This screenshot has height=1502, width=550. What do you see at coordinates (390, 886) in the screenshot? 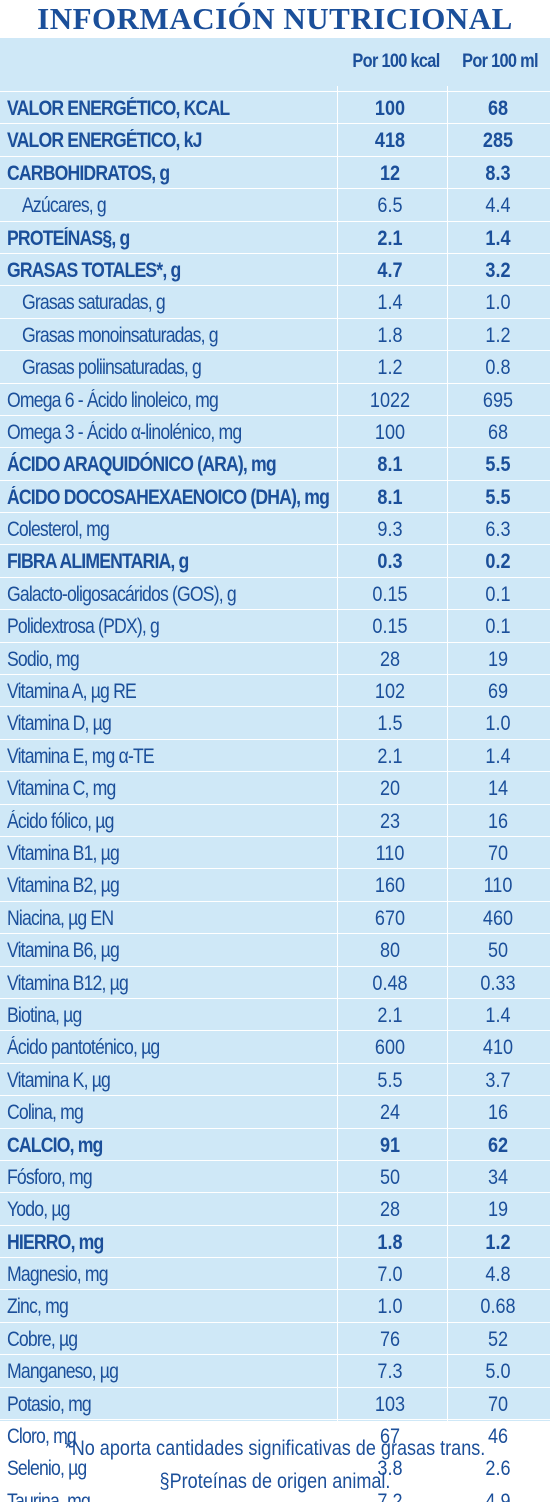
I see `value-per-100-kcal: 160` at bounding box center [390, 886].